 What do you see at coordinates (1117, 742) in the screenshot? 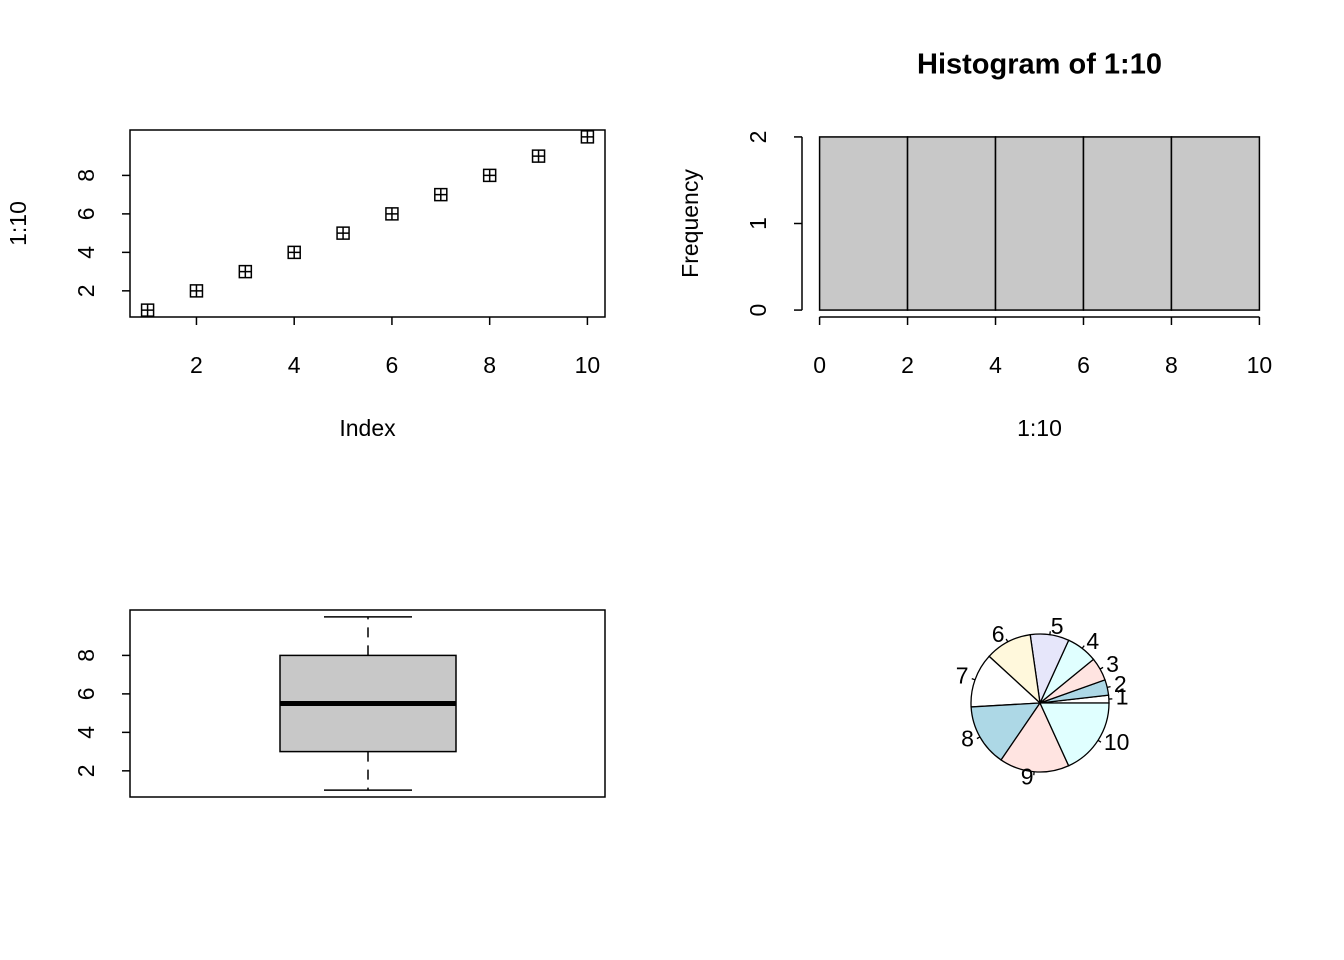
I see `slice-label: 10` at bounding box center [1117, 742].